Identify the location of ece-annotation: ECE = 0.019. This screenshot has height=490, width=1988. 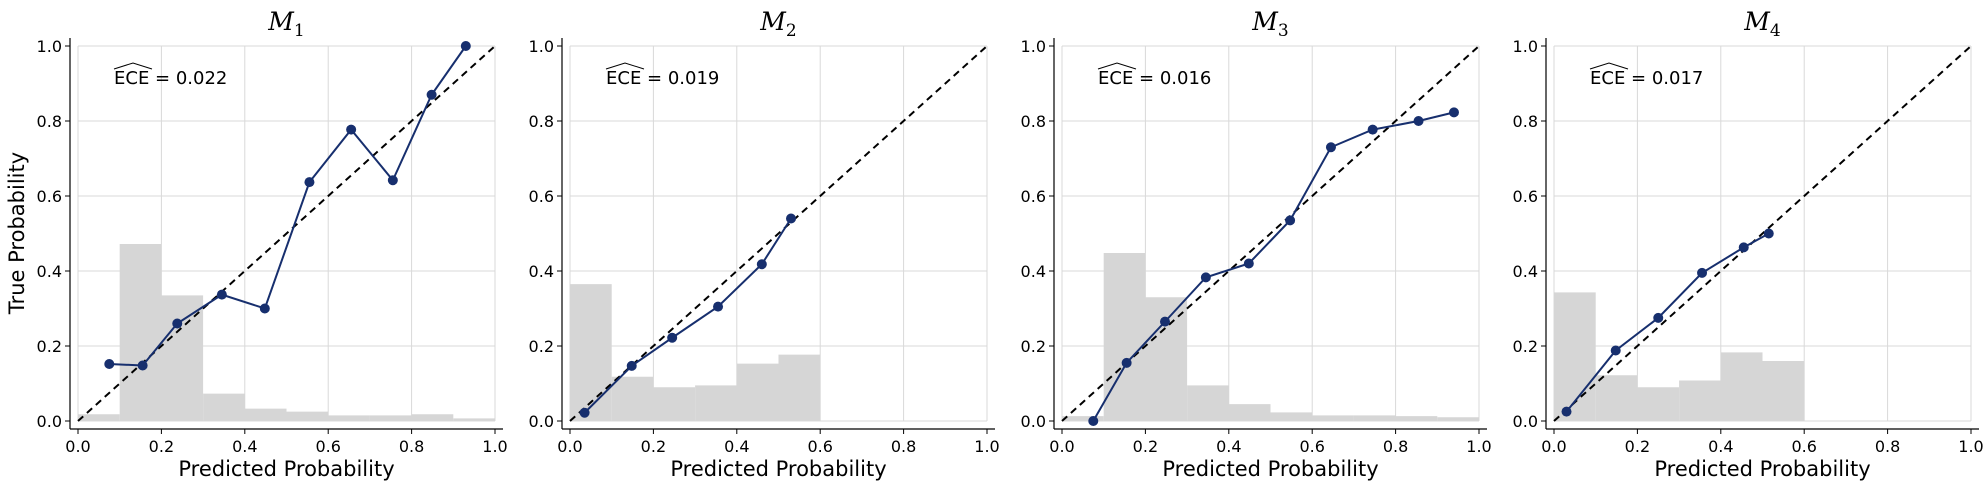
(662, 78).